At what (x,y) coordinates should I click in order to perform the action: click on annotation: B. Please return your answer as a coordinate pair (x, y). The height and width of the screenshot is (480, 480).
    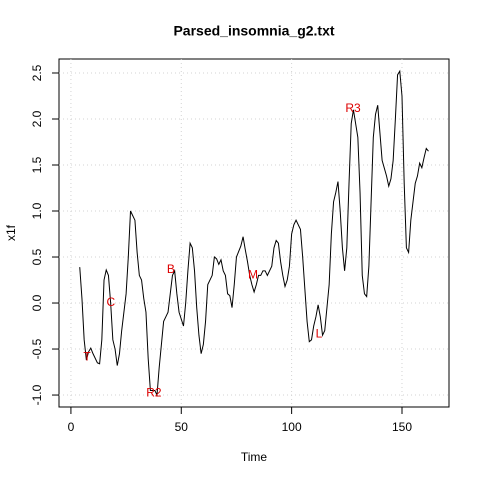
    Looking at the image, I should click on (171, 269).